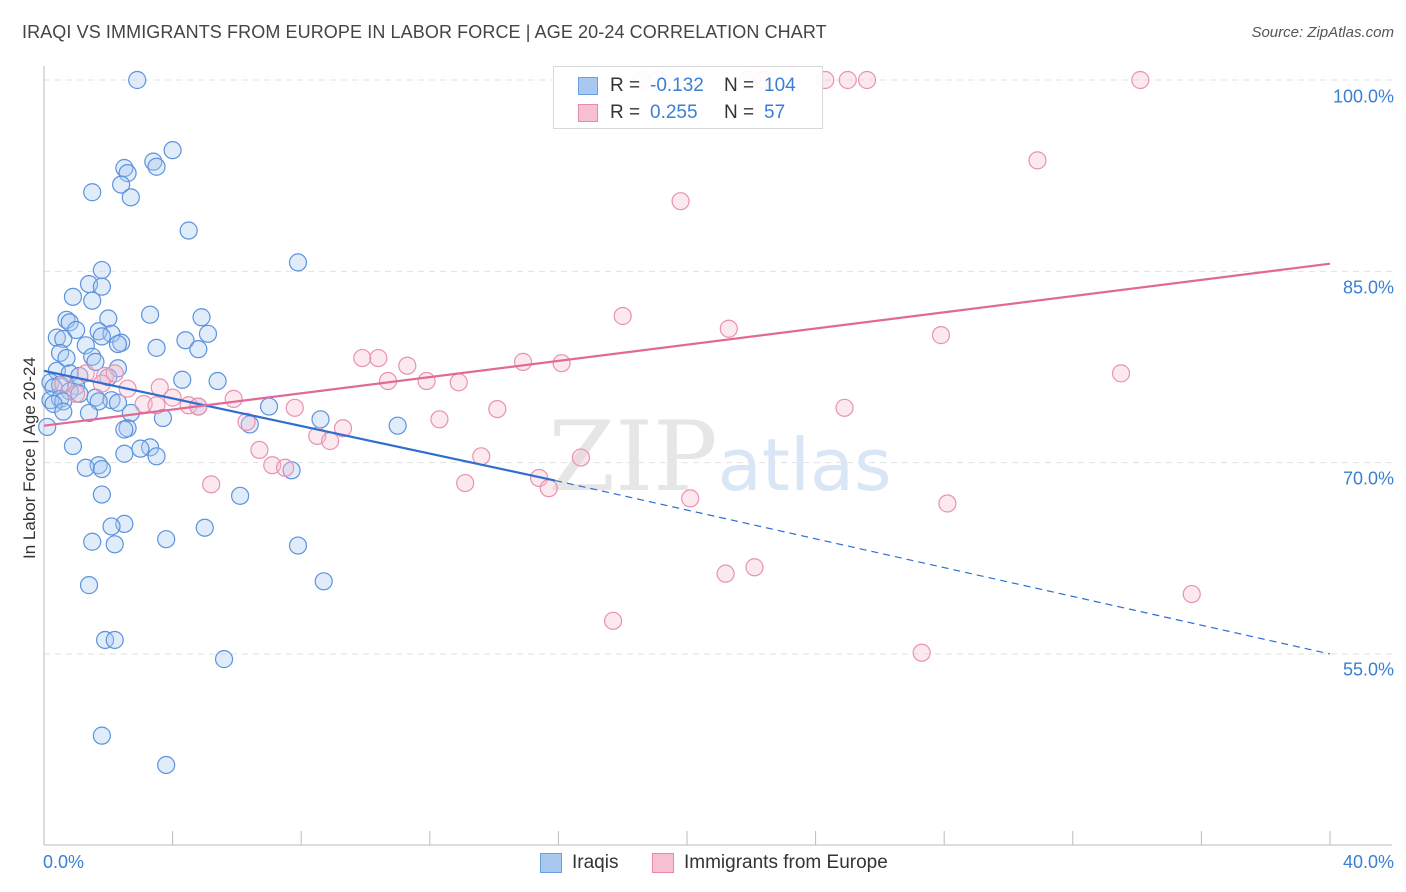 Image resolution: width=1406 pixels, height=892 pixels. I want to click on iraqi-trend-line, so click(299, 425).